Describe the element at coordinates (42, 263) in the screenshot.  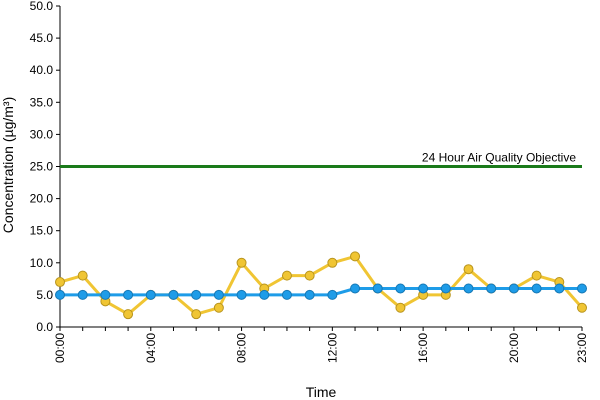
I see `y-tick-label: 10.0` at that location.